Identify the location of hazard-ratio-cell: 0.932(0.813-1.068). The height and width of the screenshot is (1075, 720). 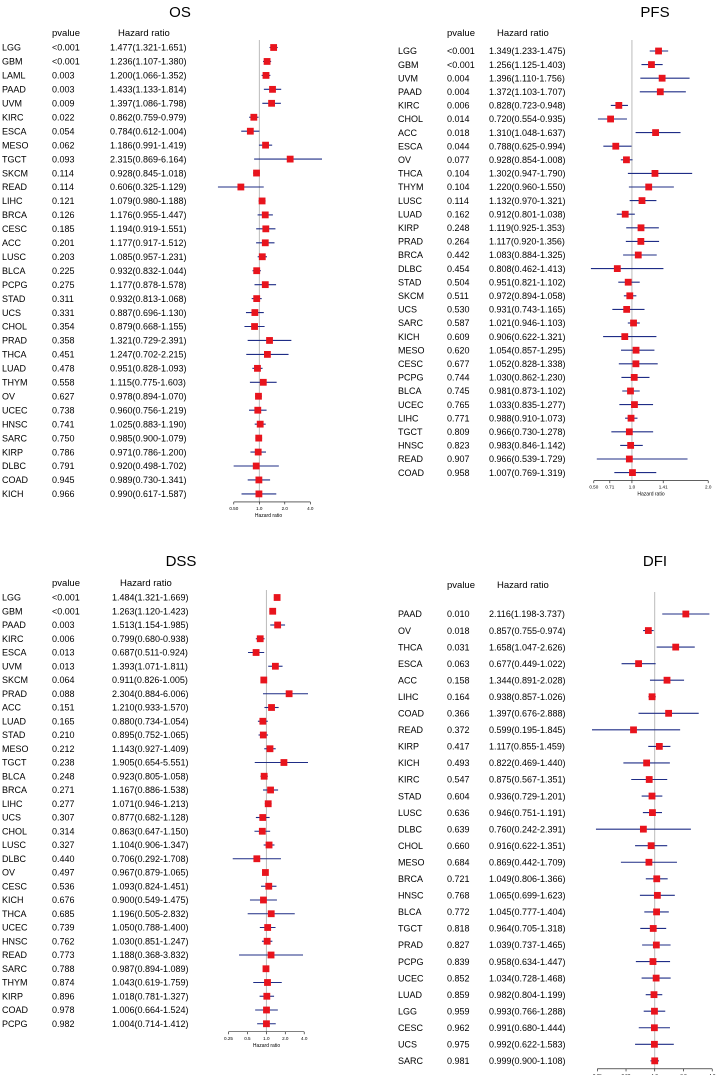
(148, 299).